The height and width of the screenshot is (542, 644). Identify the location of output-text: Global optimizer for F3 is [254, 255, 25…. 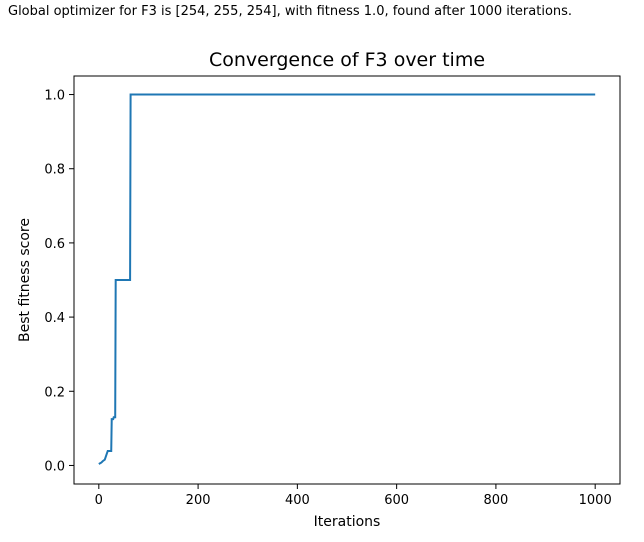
(290, 11).